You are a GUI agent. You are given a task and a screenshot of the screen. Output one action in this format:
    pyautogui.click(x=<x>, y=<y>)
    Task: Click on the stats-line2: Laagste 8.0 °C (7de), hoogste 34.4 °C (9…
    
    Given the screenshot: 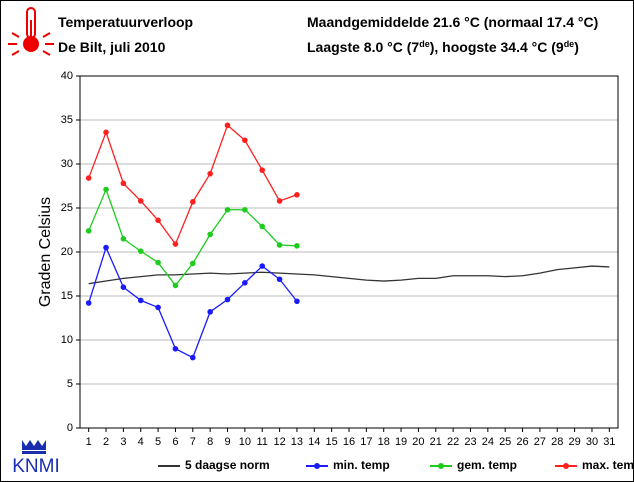 What is the action you would take?
    pyautogui.click(x=443, y=47)
    